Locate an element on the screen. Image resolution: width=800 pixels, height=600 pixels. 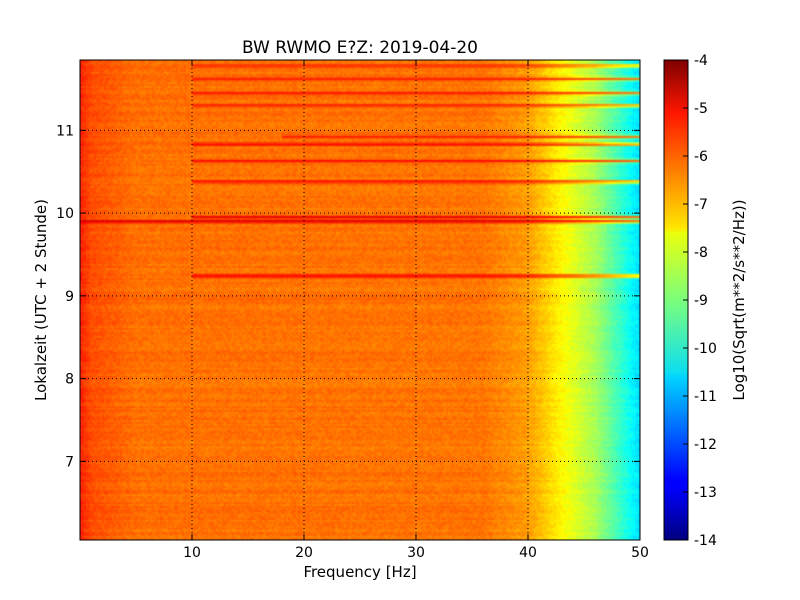
colorbar-tick-label: -4 is located at coordinates (701, 61).